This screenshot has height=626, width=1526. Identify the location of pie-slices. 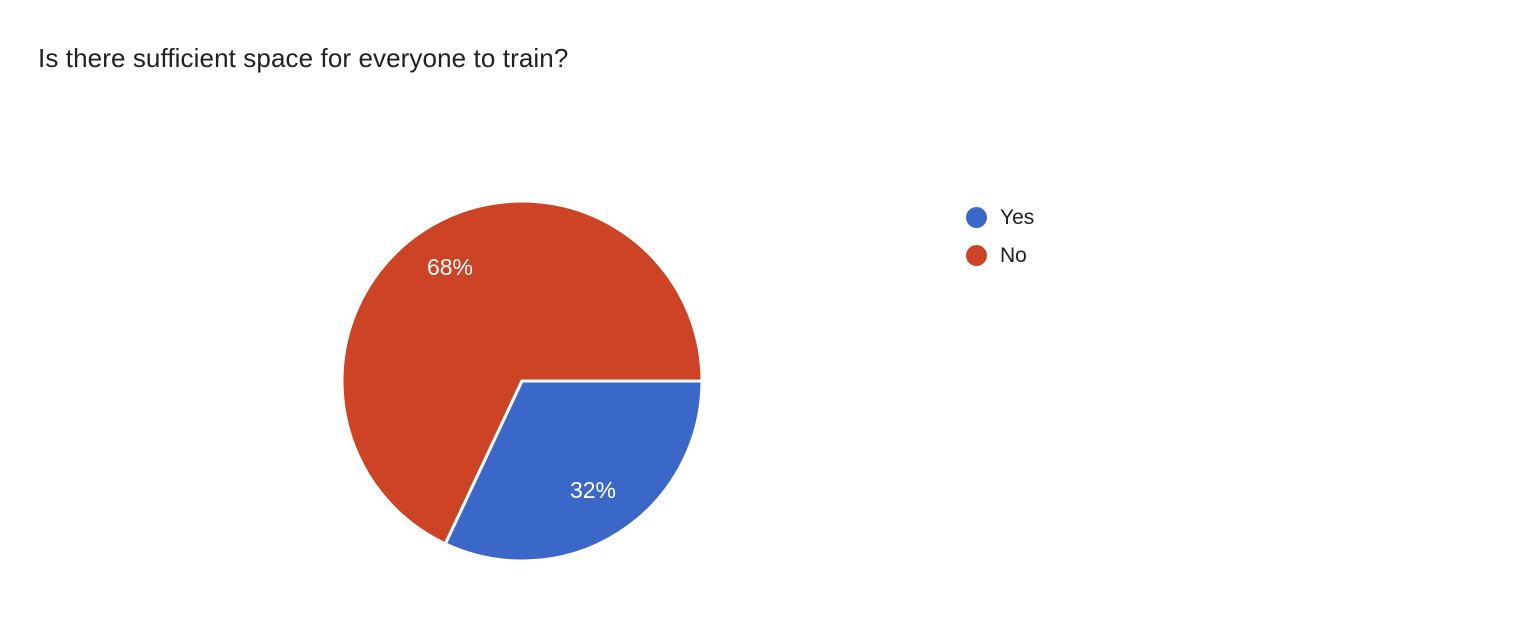
(522, 381).